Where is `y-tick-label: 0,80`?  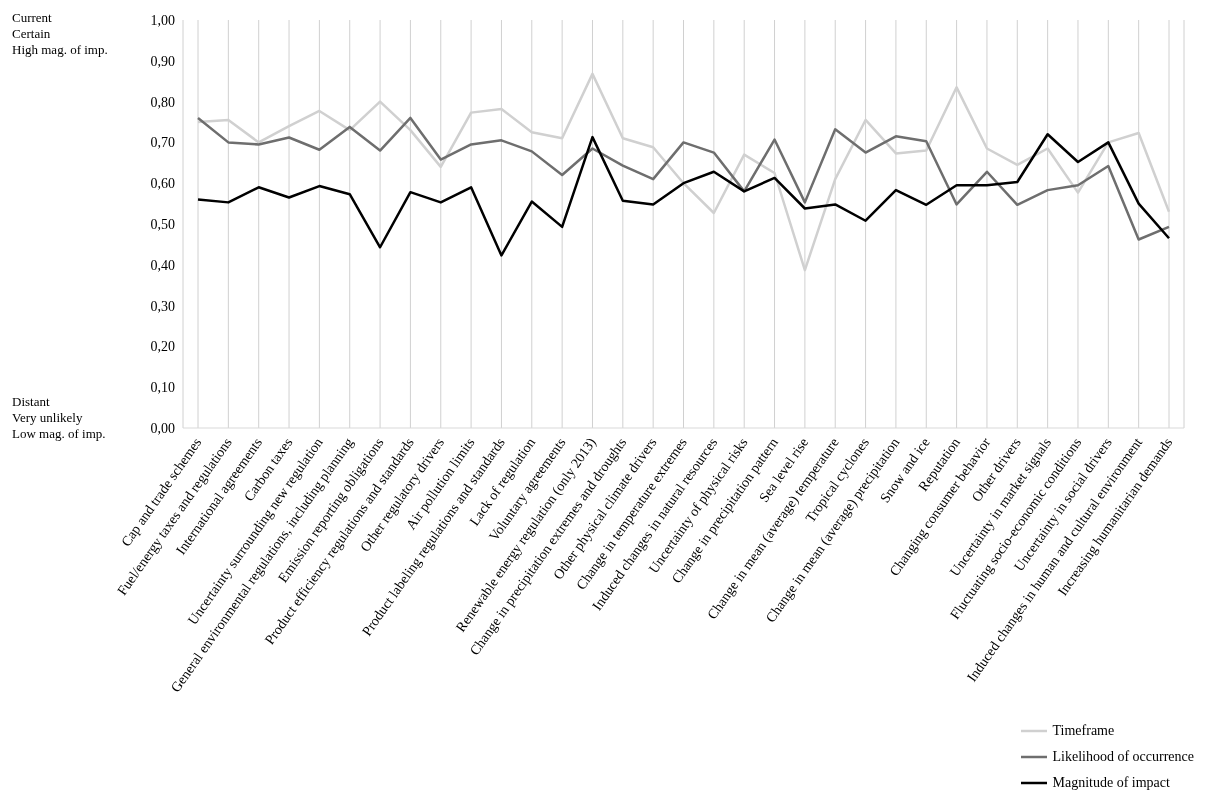
y-tick-label: 0,80 is located at coordinates (162, 102).